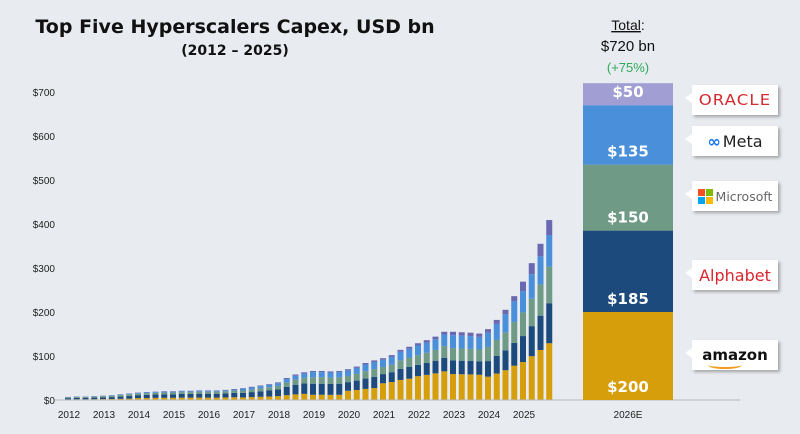 The height and width of the screenshot is (434, 800). What do you see at coordinates (734, 141) in the screenshot?
I see `meta-logo: ∞ Meta` at bounding box center [734, 141].